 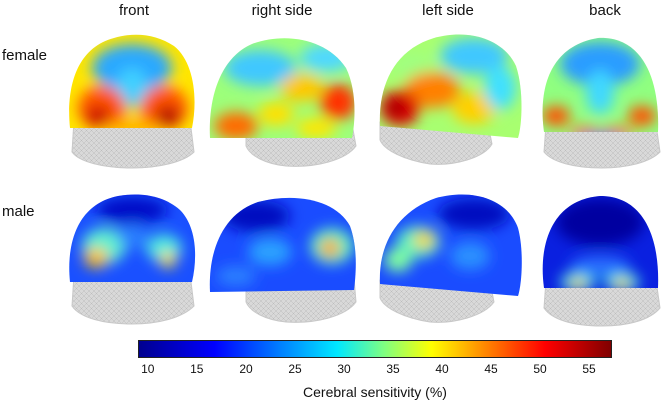 I want to click on male-left-side-head-map, so click(x=450, y=258).